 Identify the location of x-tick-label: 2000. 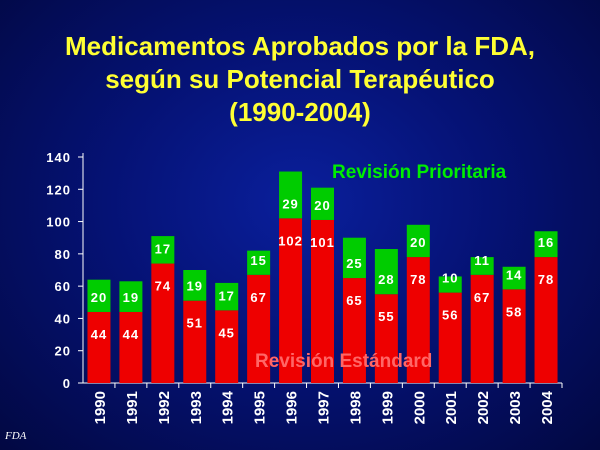
(419, 407).